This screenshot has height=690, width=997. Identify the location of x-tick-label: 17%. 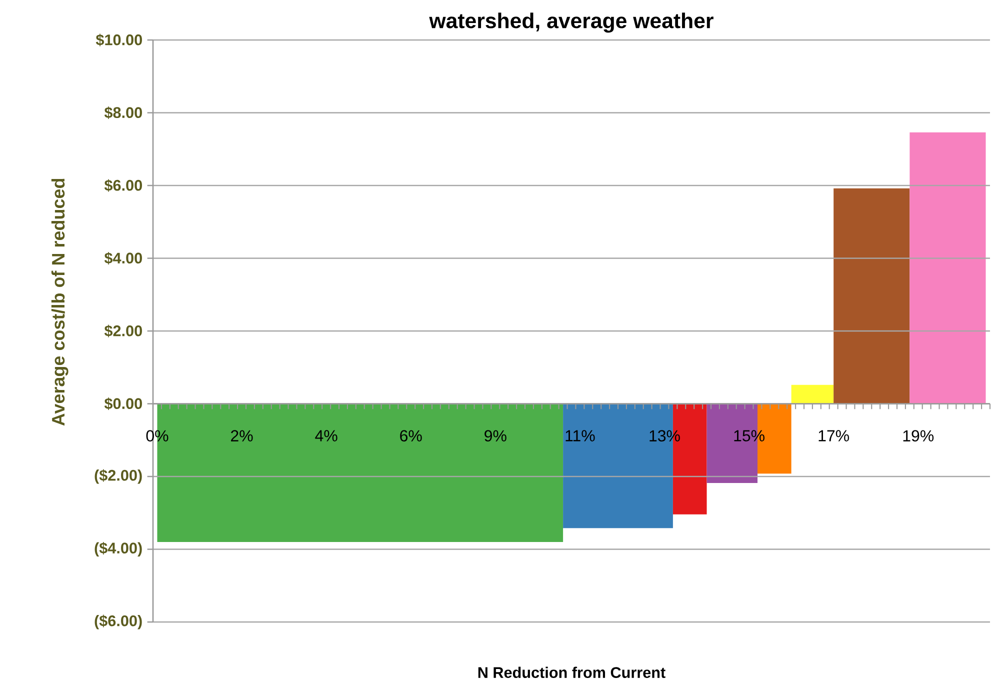
(834, 436).